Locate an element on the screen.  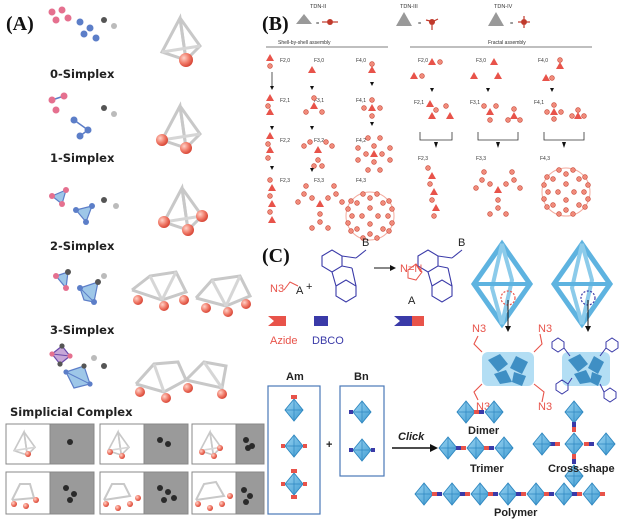
svg-text: F4,2 is located at coordinates (361, 141).